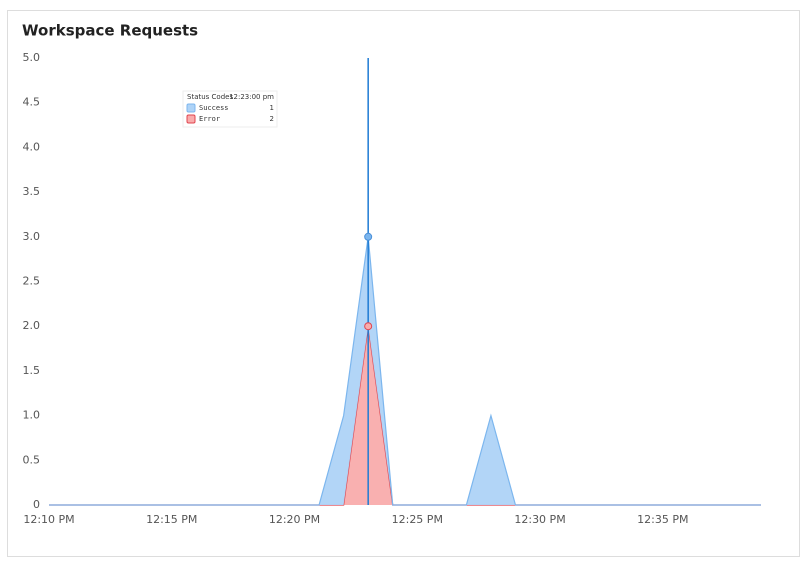  What do you see at coordinates (32, 146) in the screenshot?
I see `y-tick-label: 4.0` at bounding box center [32, 146].